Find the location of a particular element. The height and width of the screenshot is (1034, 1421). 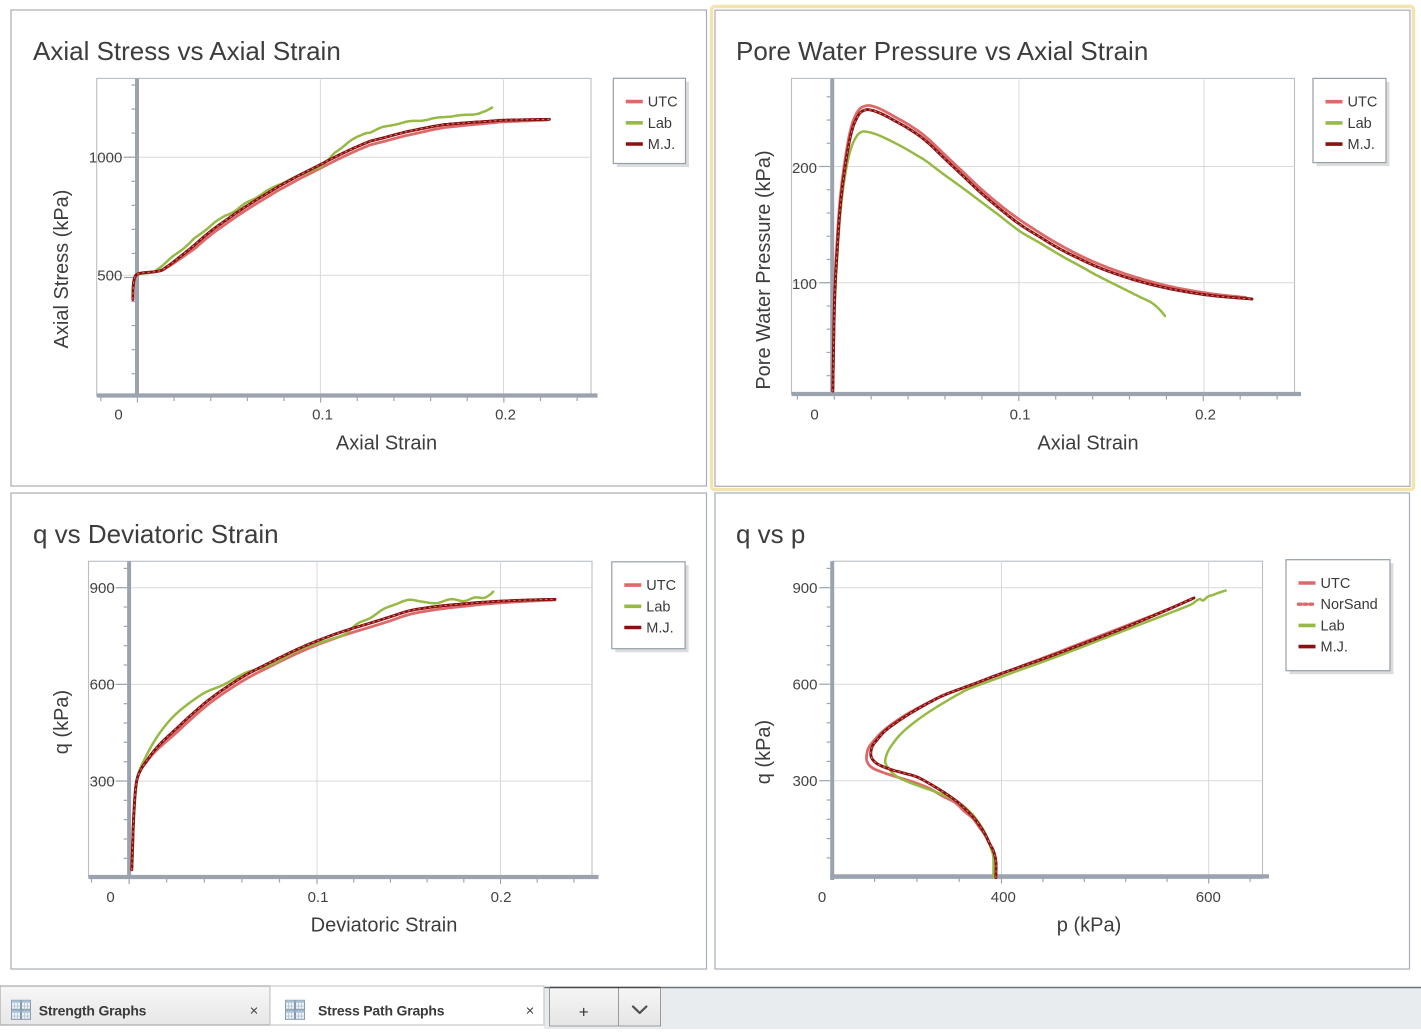

svg-text: 500 is located at coordinates (109, 275).